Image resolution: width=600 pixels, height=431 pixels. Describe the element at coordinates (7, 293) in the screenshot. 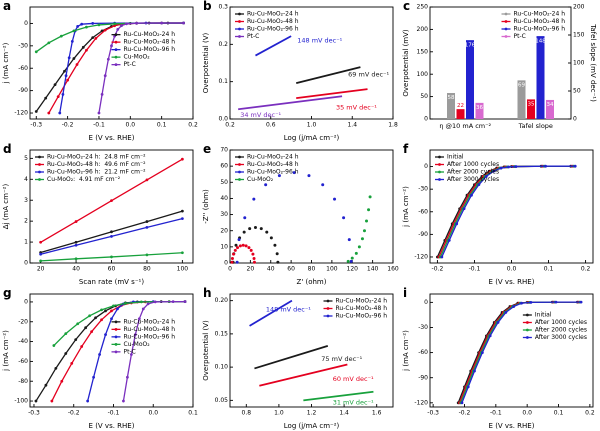

I see `panel-g-label: g` at that location.